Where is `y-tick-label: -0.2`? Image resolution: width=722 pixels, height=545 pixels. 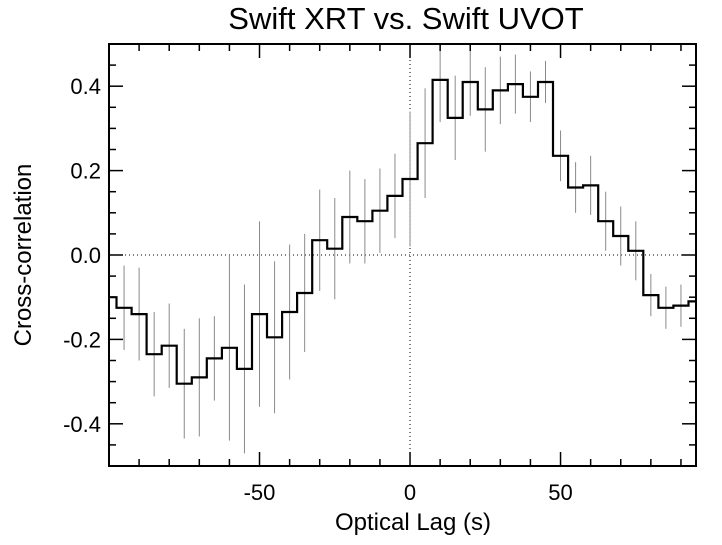 y-tick-label: -0.2 is located at coordinates (82, 339).